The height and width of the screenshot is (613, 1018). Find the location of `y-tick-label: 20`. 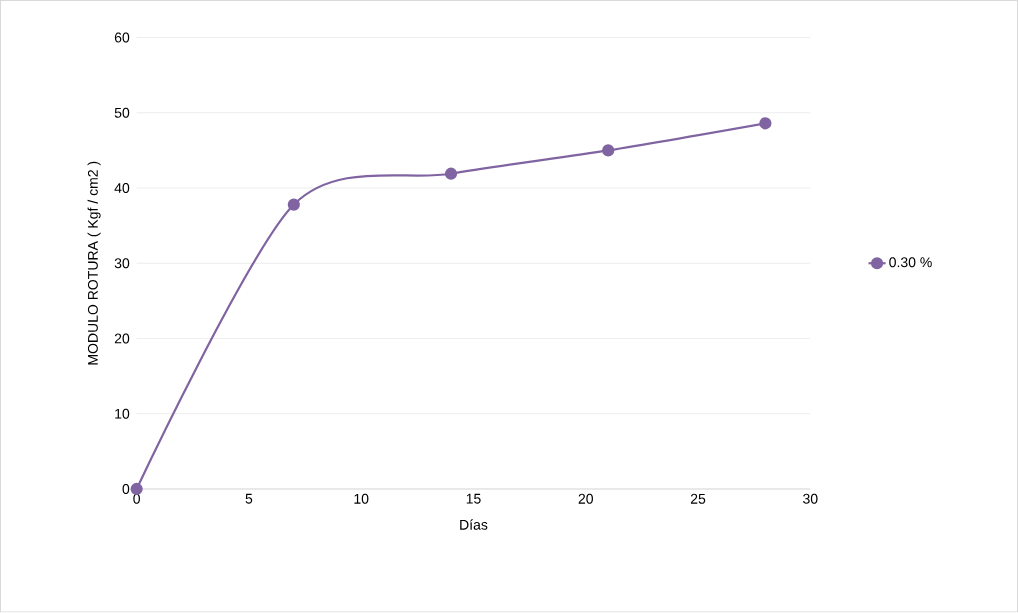

y-tick-label: 20 is located at coordinates (122, 338).